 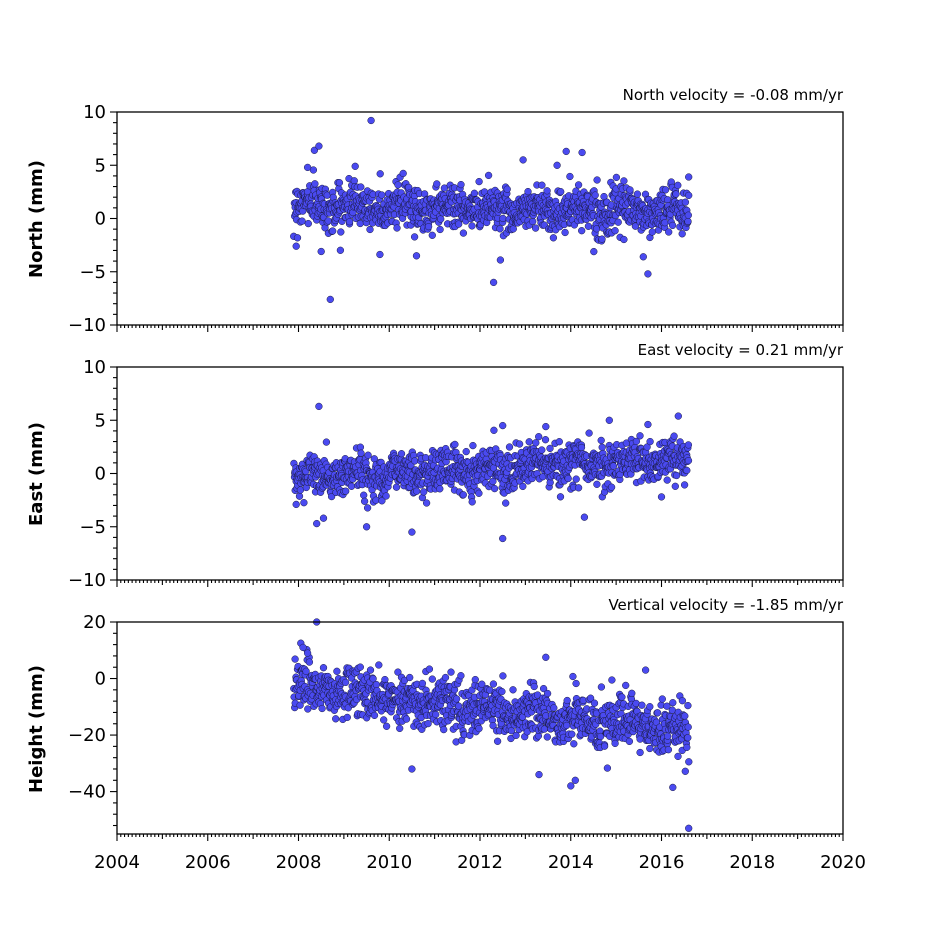 I want to click on height-xtick-label: 2010, so click(x=389, y=862).